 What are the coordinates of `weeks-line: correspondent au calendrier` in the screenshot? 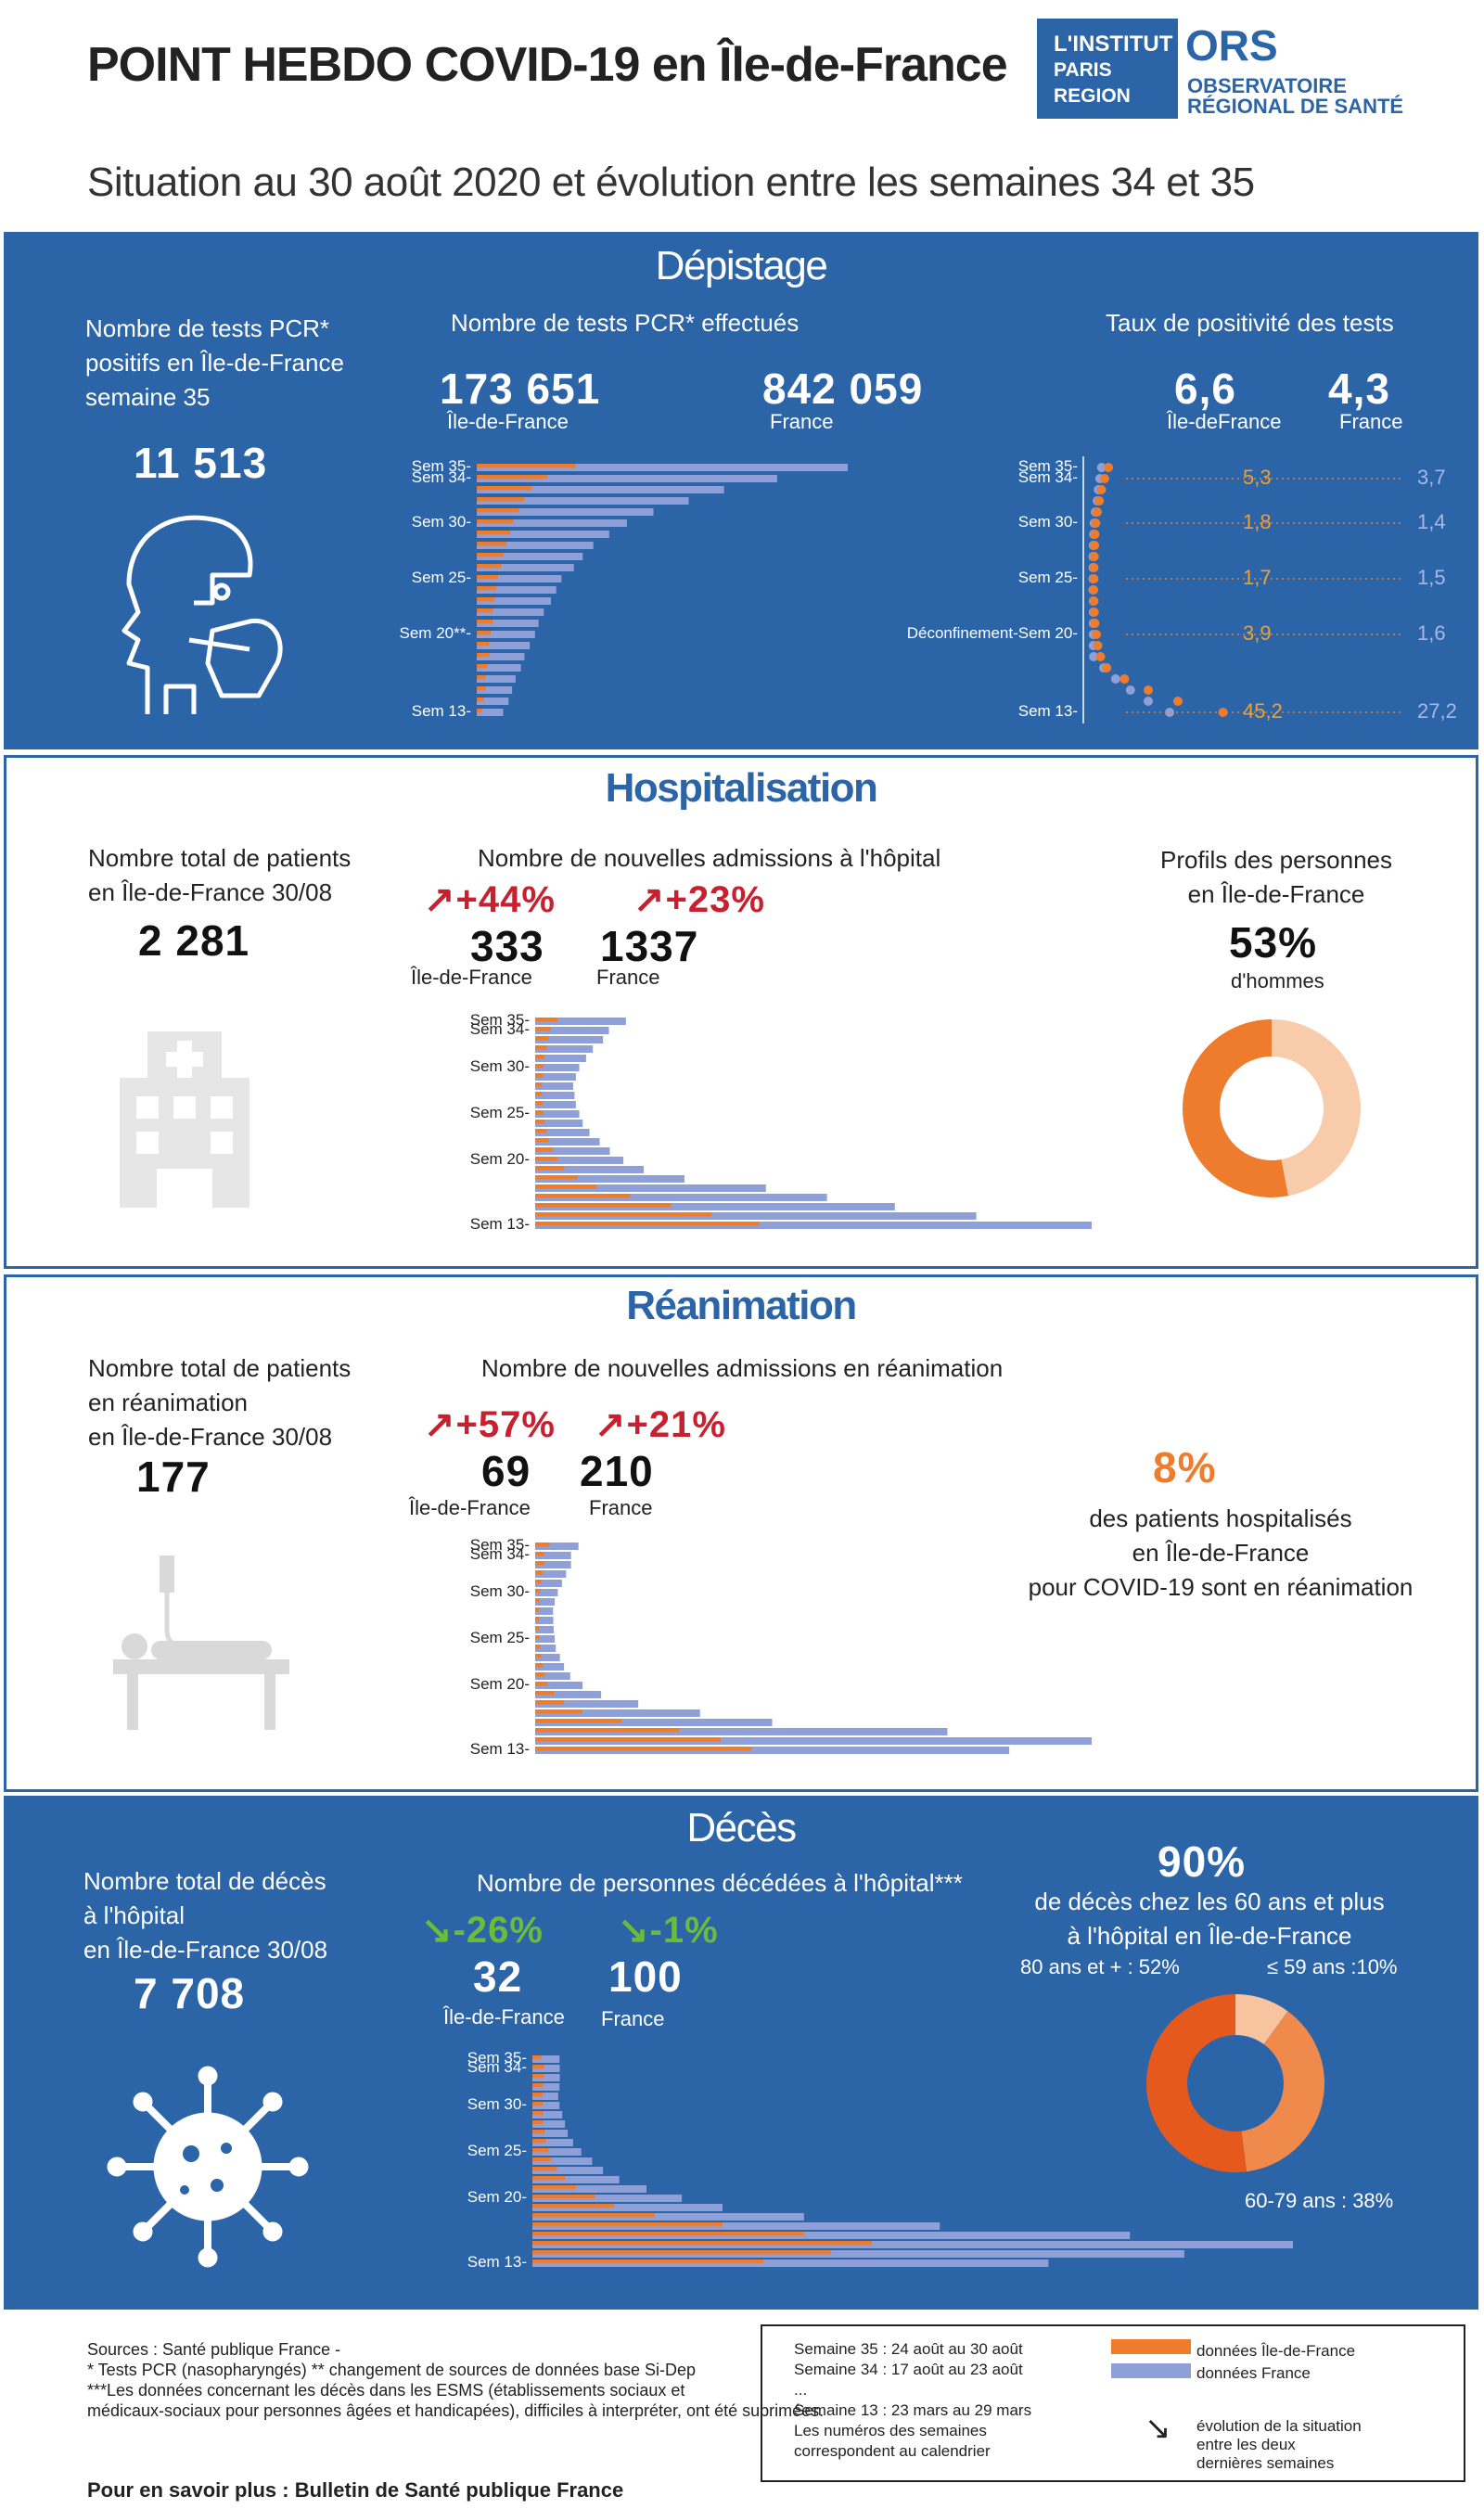 It's located at (892, 2451).